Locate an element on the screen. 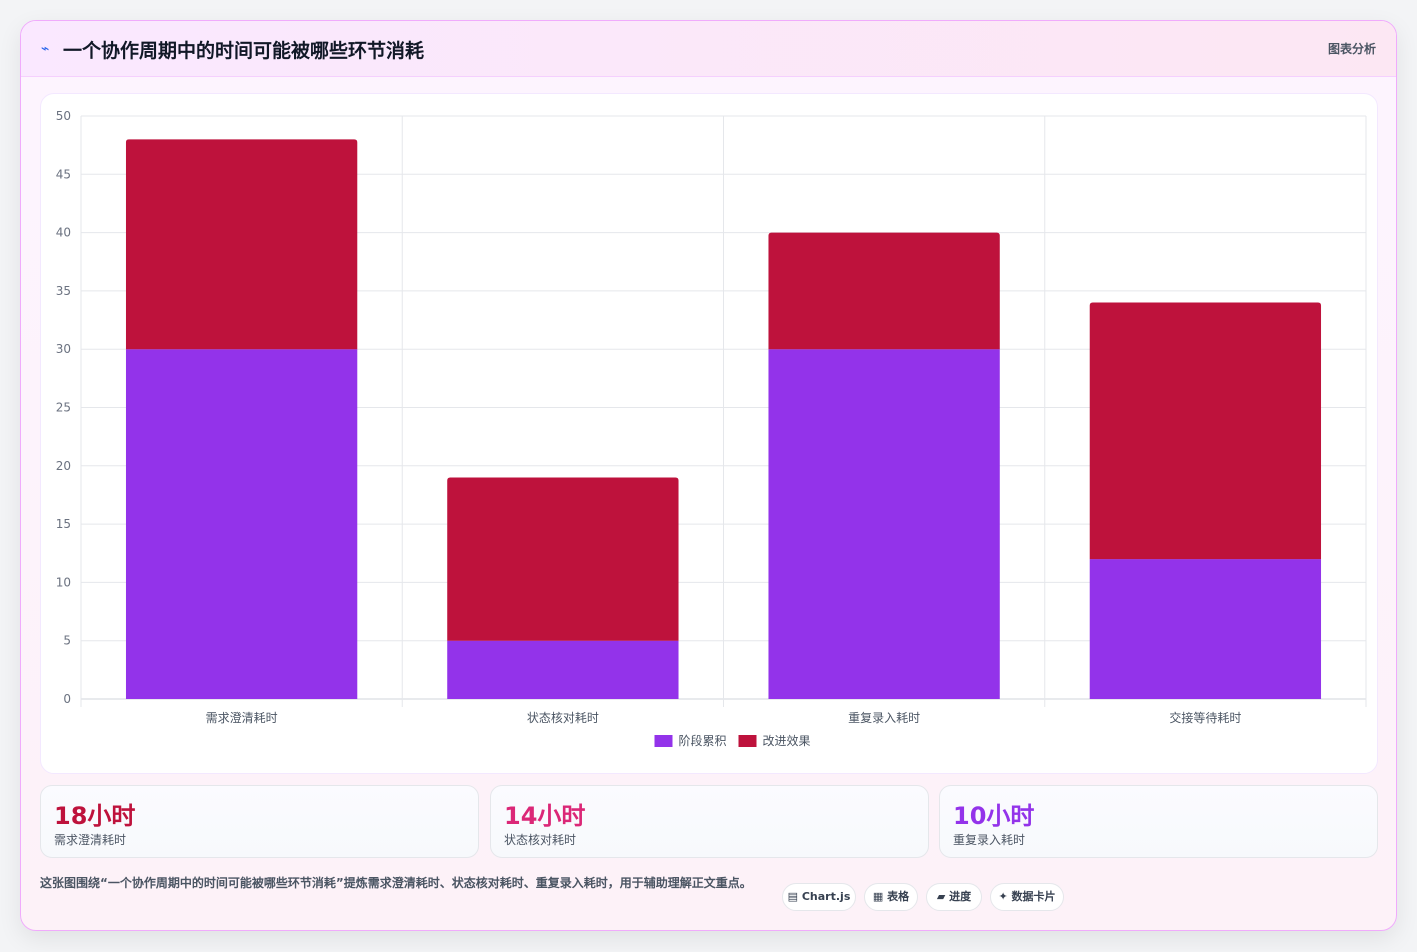 The height and width of the screenshot is (952, 1417). x-tick-label: 交接等待耗时 is located at coordinates (1205, 717).